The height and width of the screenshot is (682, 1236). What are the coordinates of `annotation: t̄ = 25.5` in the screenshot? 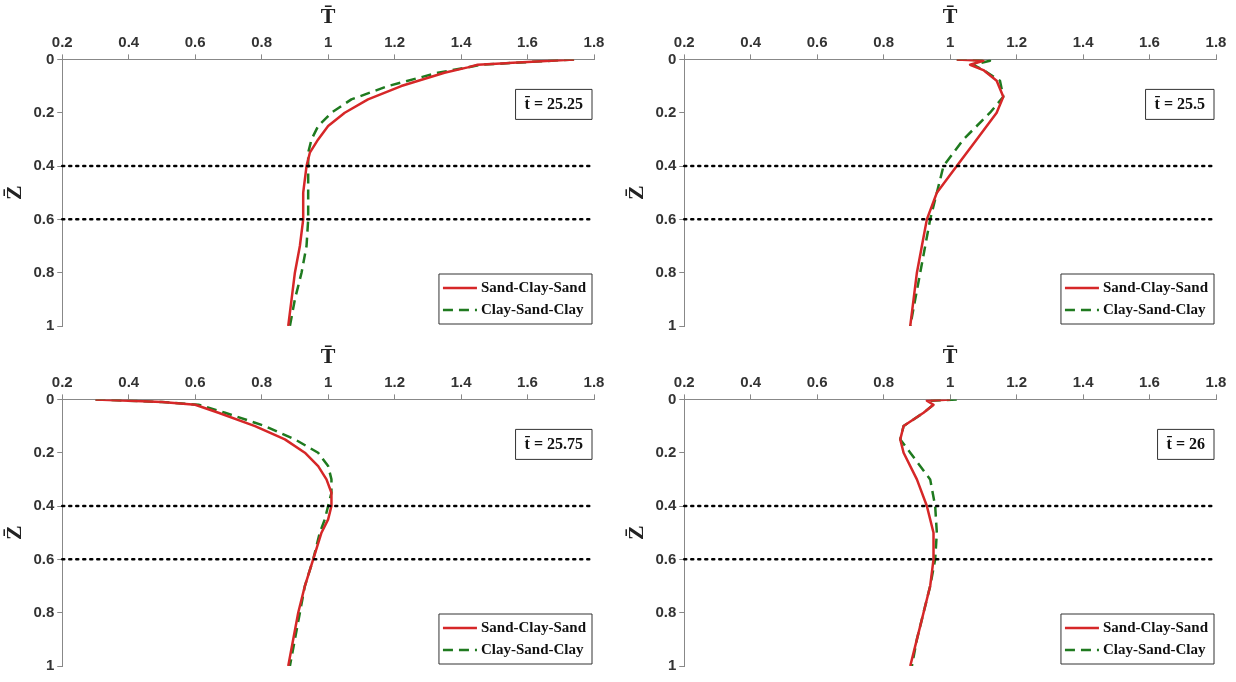 It's located at (1180, 103).